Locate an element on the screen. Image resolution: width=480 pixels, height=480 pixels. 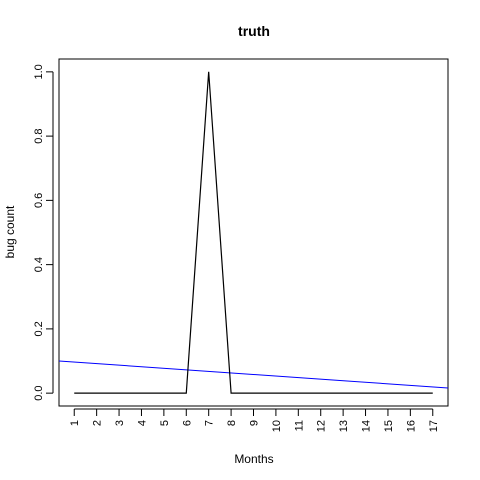
y-tick-label: 1.0 is located at coordinates (39, 71).